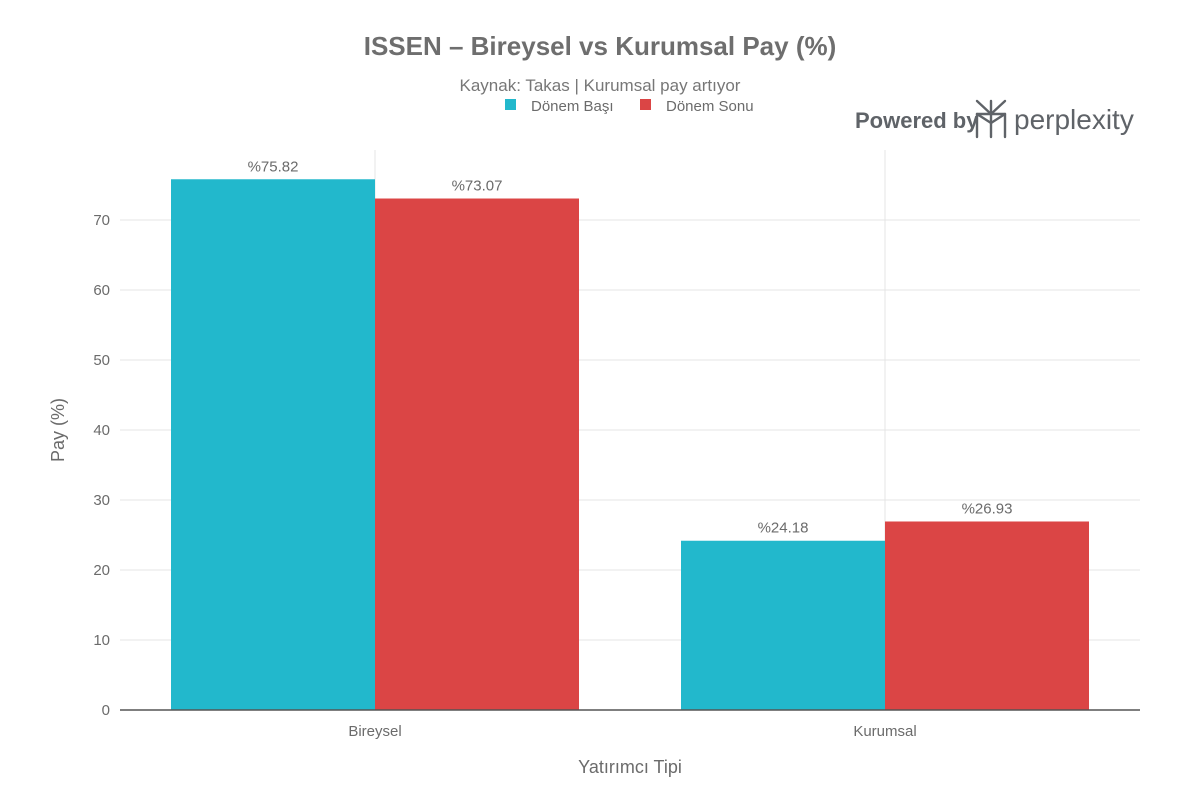 The height and width of the screenshot is (800, 1200). What do you see at coordinates (600, 85) in the screenshot?
I see `chart-subtitle: Kaynak: Takas | Kurumsal pay artıyor` at bounding box center [600, 85].